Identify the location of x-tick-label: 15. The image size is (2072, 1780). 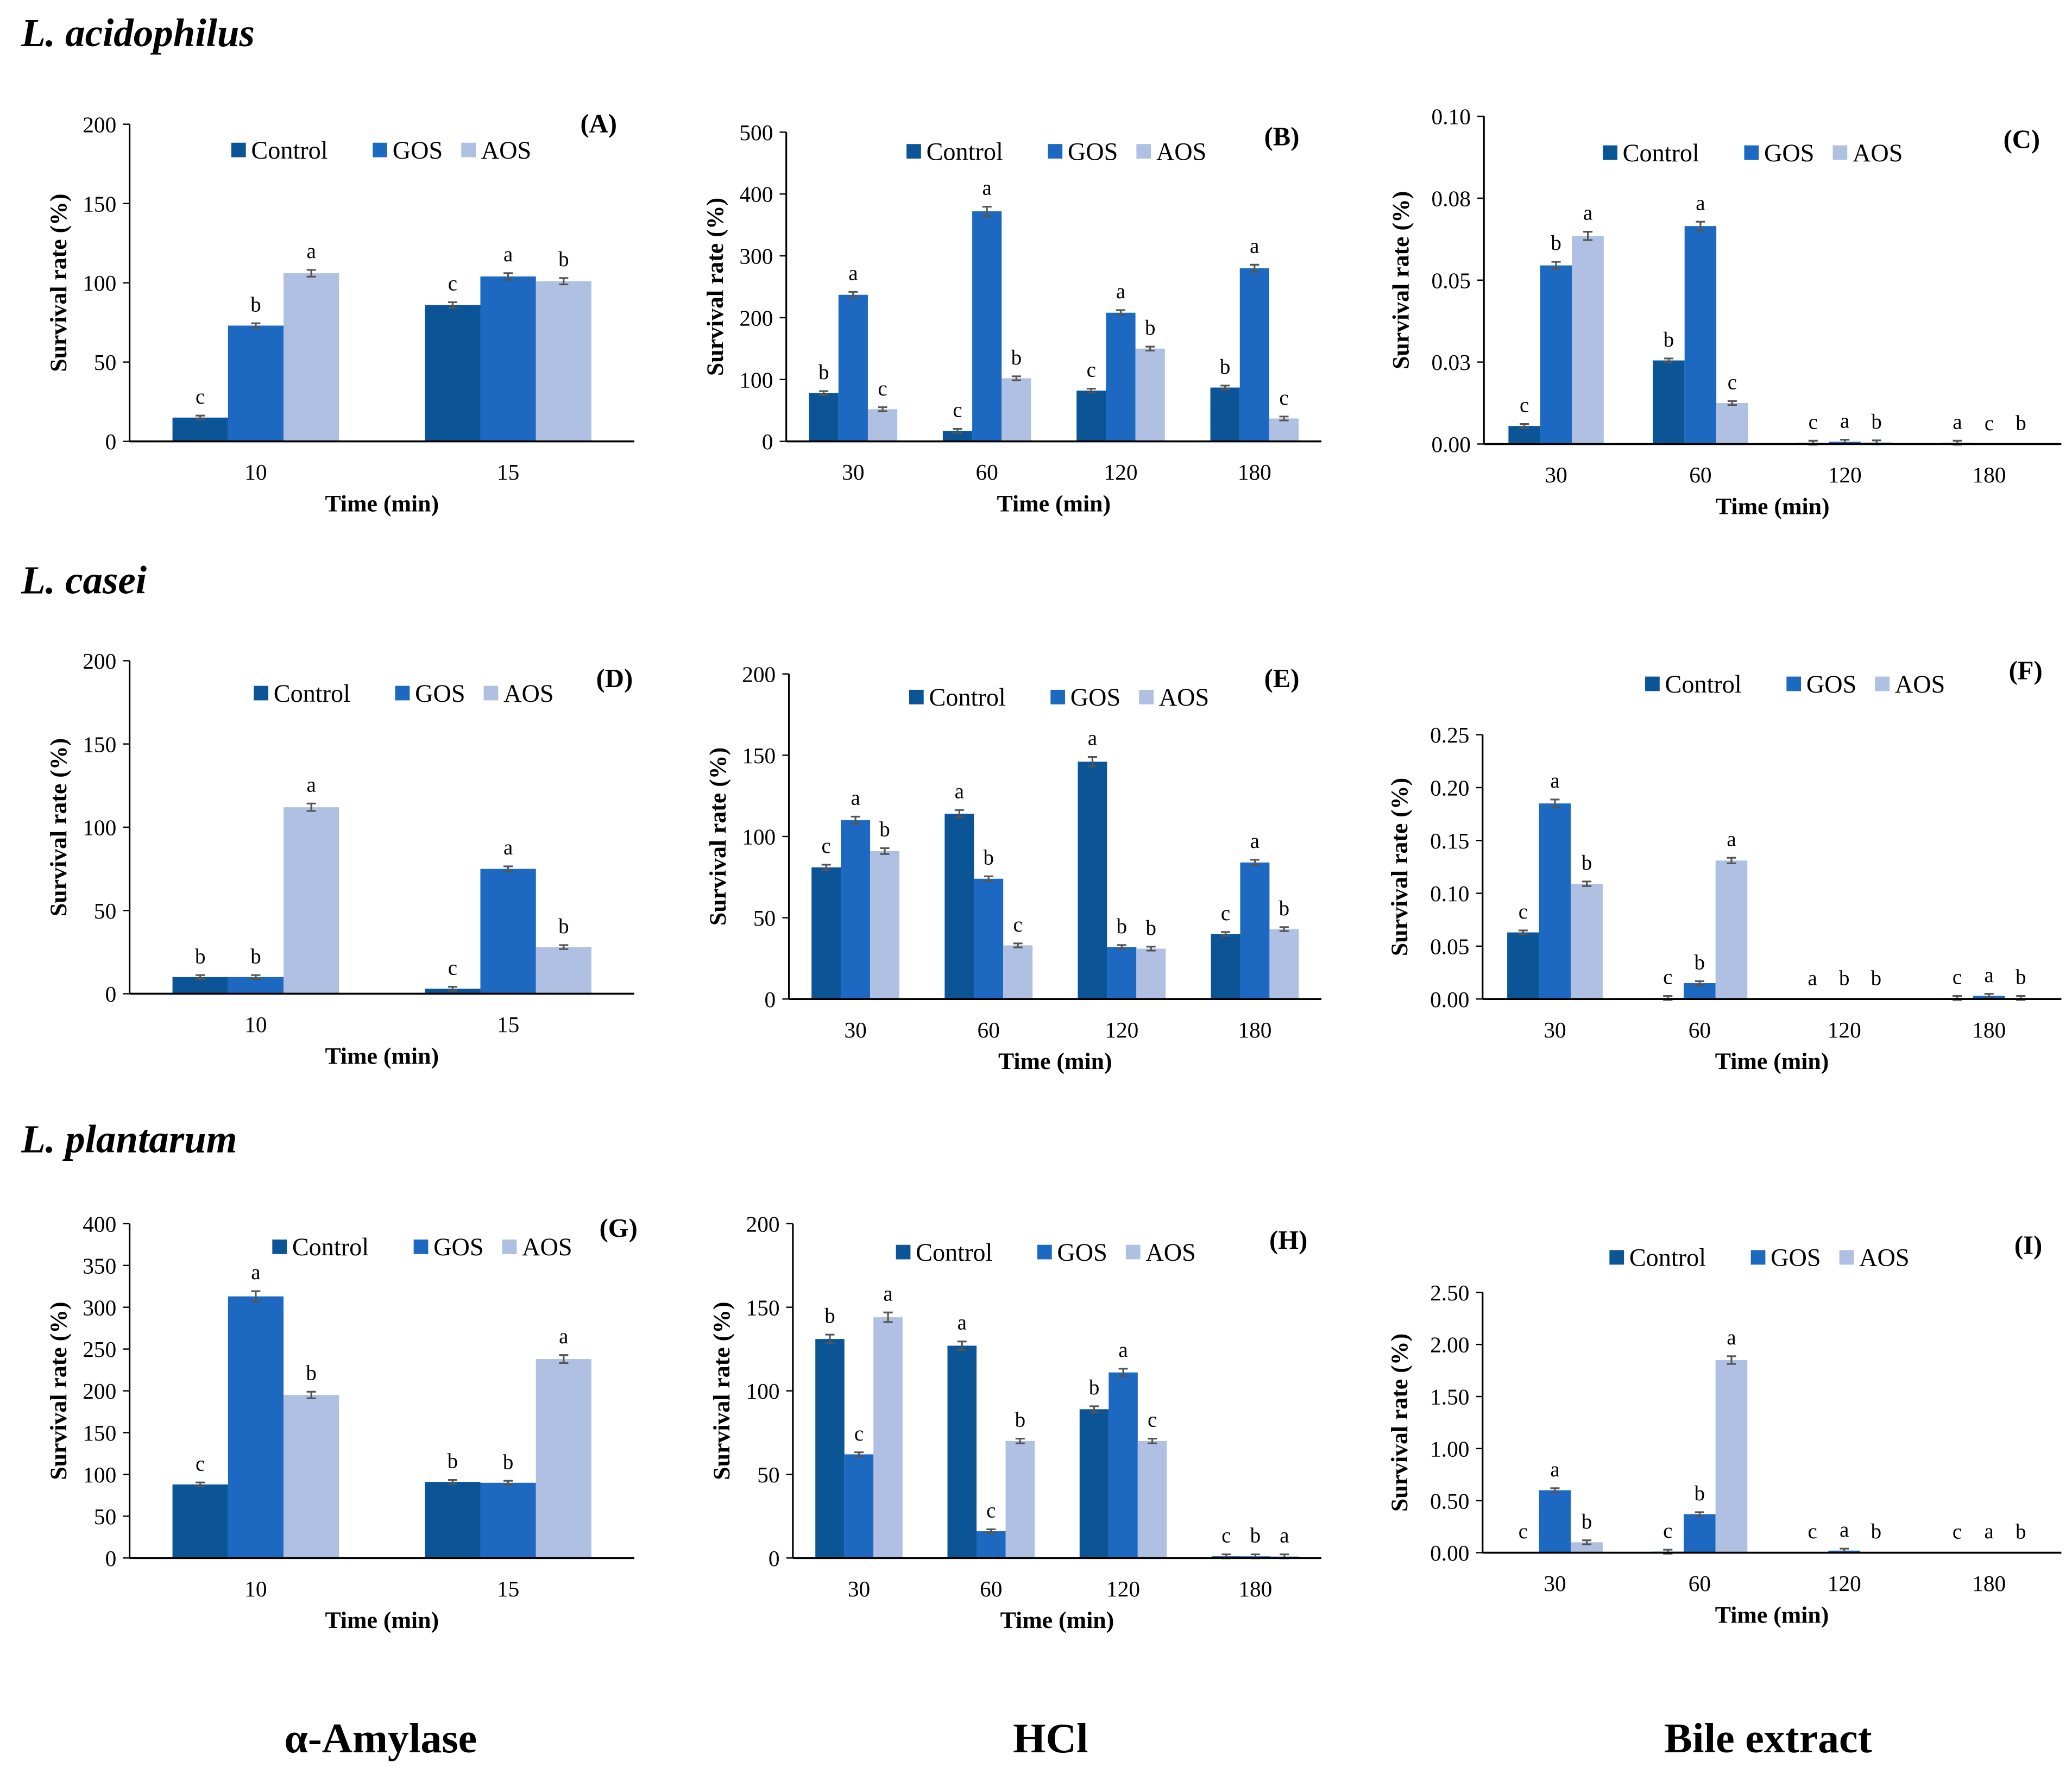
(508, 473).